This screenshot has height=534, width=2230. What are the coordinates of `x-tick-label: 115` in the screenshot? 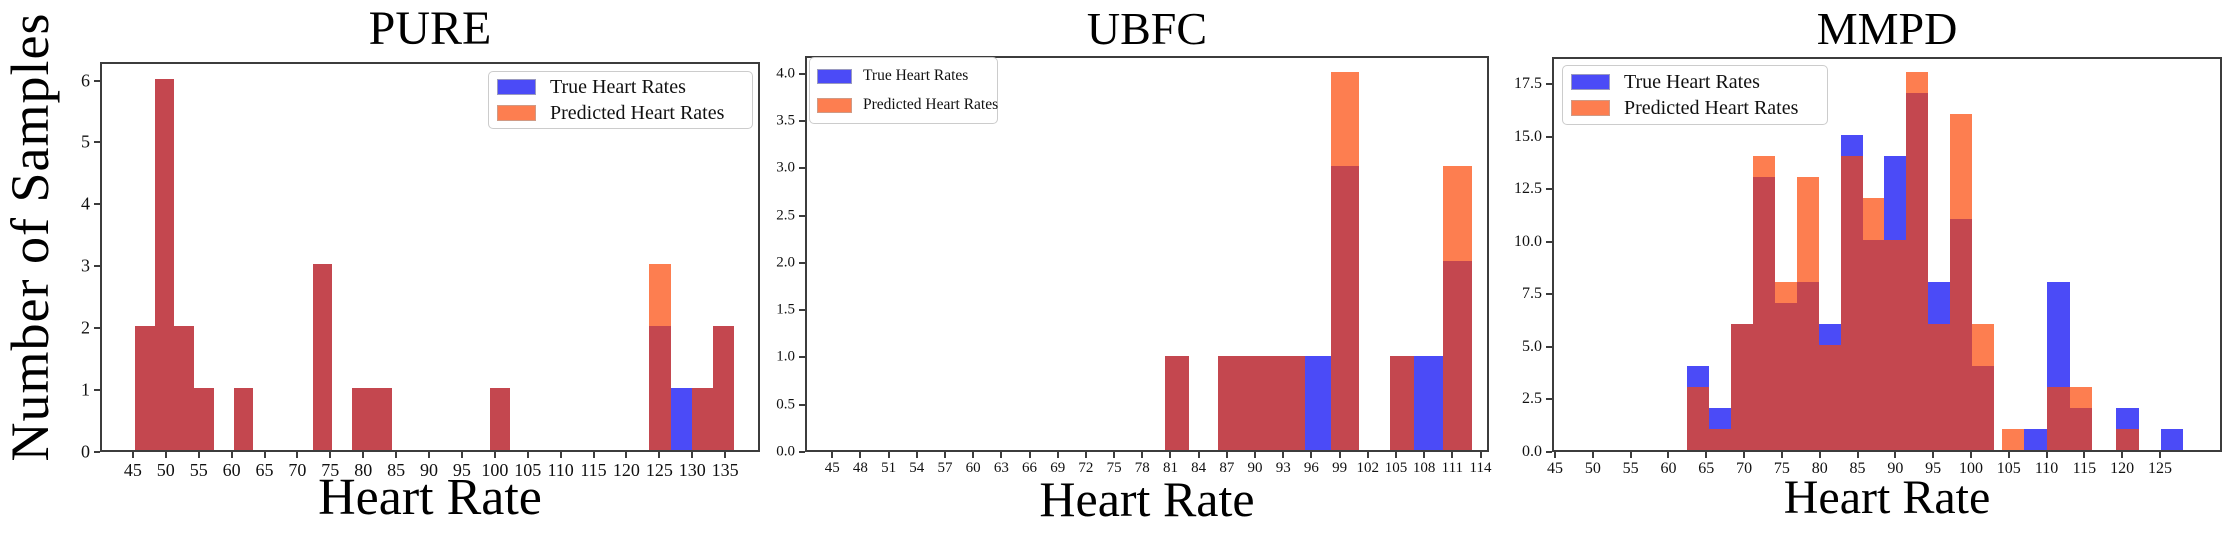 It's located at (593, 470).